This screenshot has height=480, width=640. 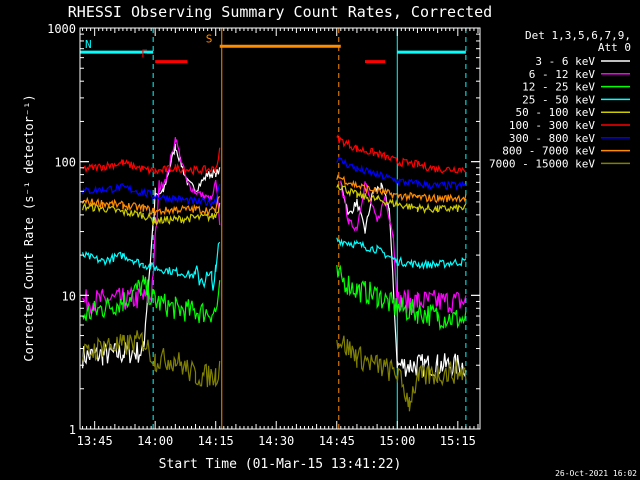 I want to click on x-tick-label: 14:45, so click(x=337, y=441).